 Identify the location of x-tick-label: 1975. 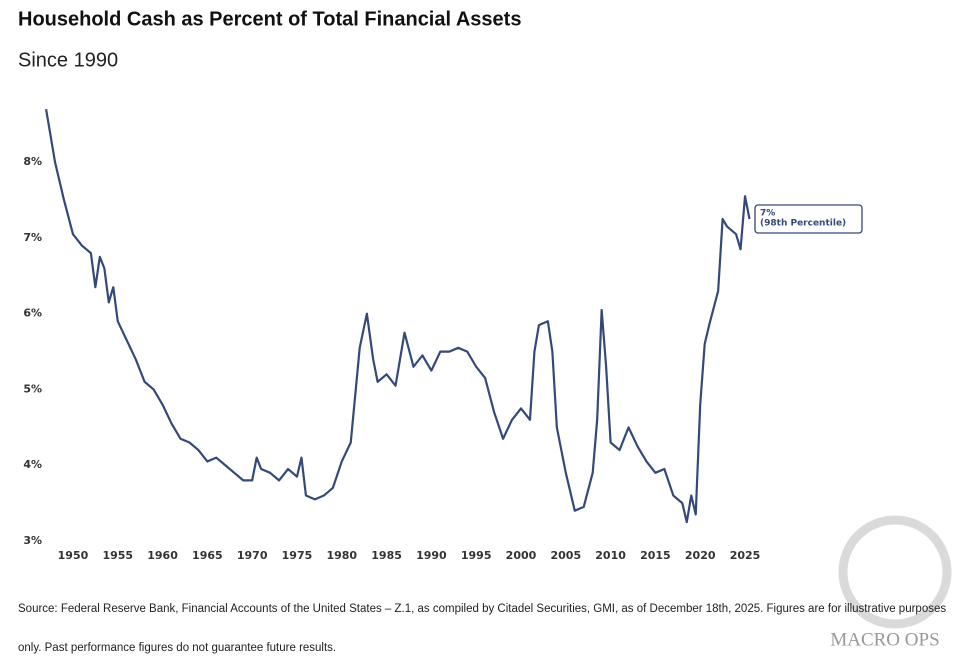
(297, 555).